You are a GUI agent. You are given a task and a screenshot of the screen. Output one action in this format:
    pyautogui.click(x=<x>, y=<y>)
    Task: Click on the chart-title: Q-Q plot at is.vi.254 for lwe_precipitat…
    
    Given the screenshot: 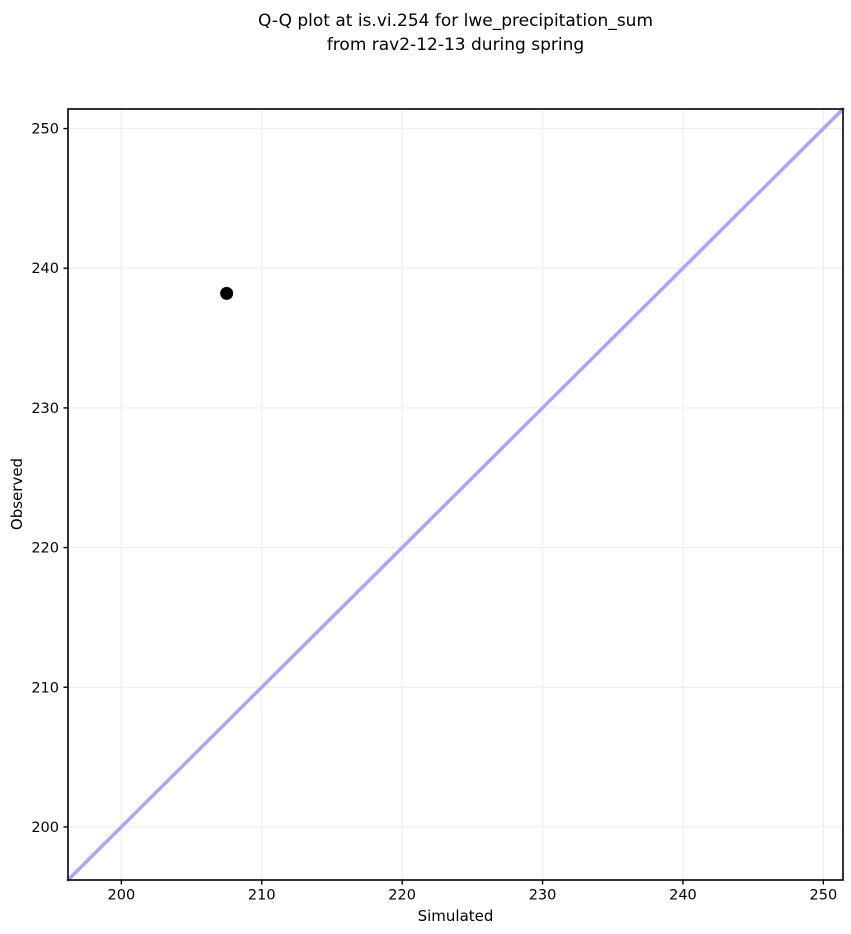 What is the action you would take?
    pyautogui.click(x=455, y=33)
    